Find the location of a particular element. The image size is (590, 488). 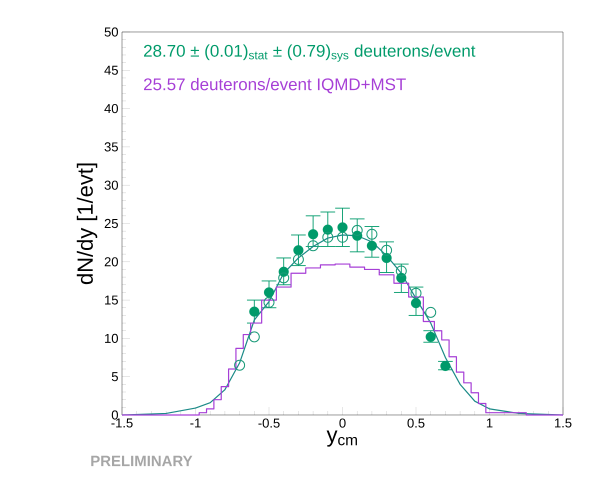

x-tick-label: -1.5 is located at coordinates (122, 423).